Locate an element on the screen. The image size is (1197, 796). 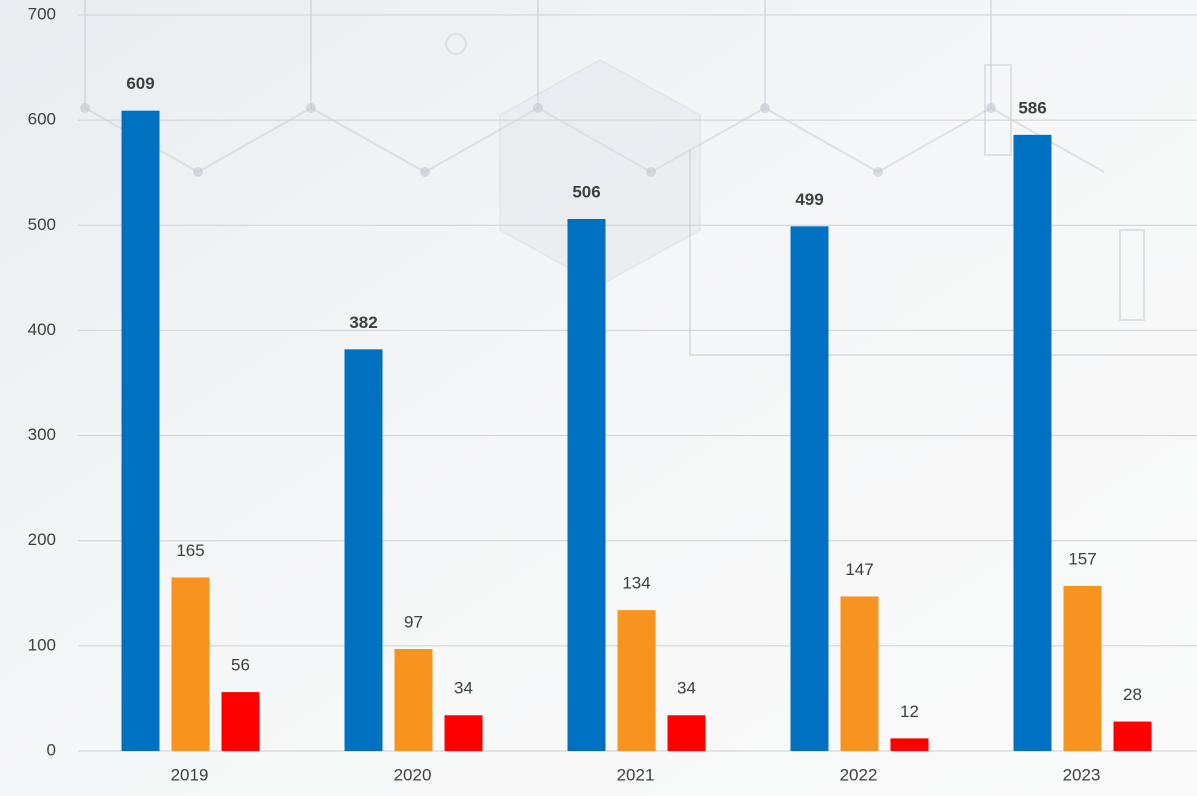
x-tick-label: 2023 is located at coordinates (1082, 774).